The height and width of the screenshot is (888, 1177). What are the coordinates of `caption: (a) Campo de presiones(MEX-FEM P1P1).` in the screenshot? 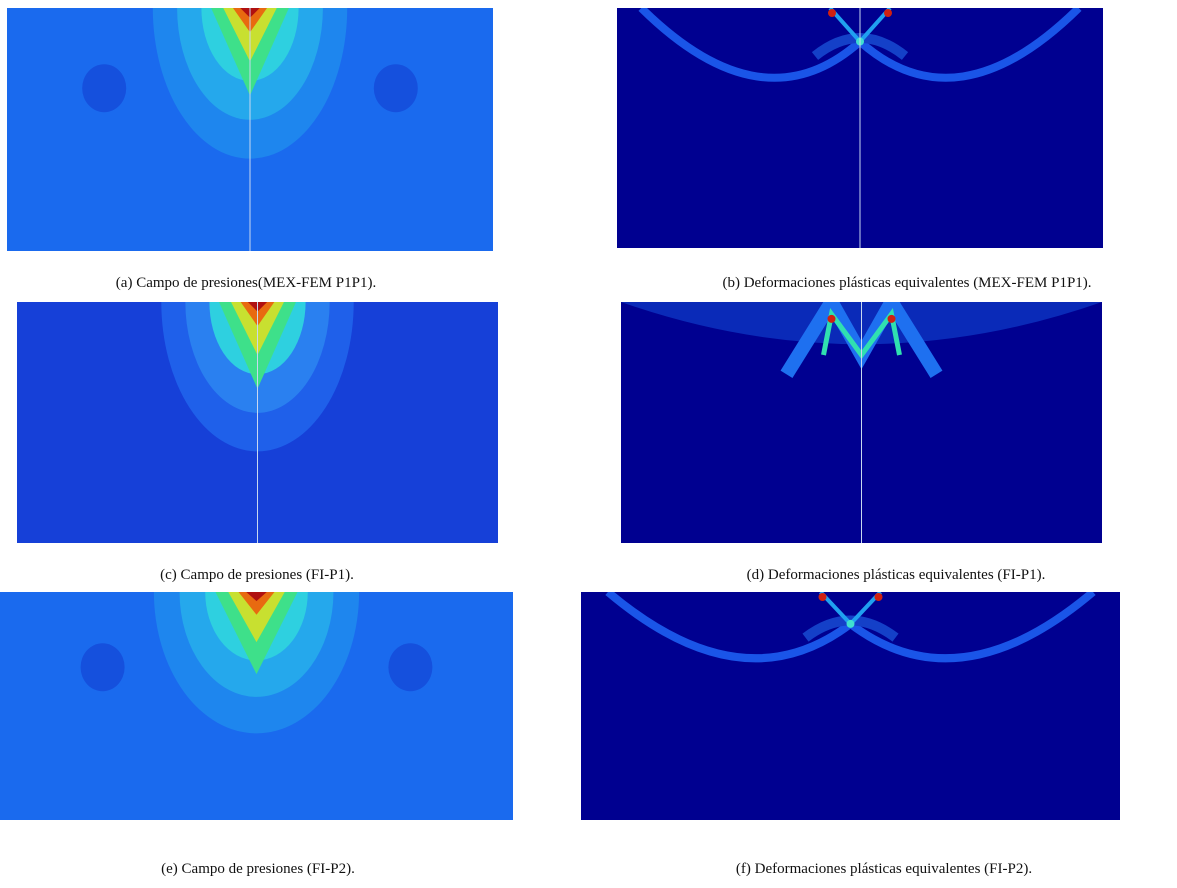 It's located at (246, 283).